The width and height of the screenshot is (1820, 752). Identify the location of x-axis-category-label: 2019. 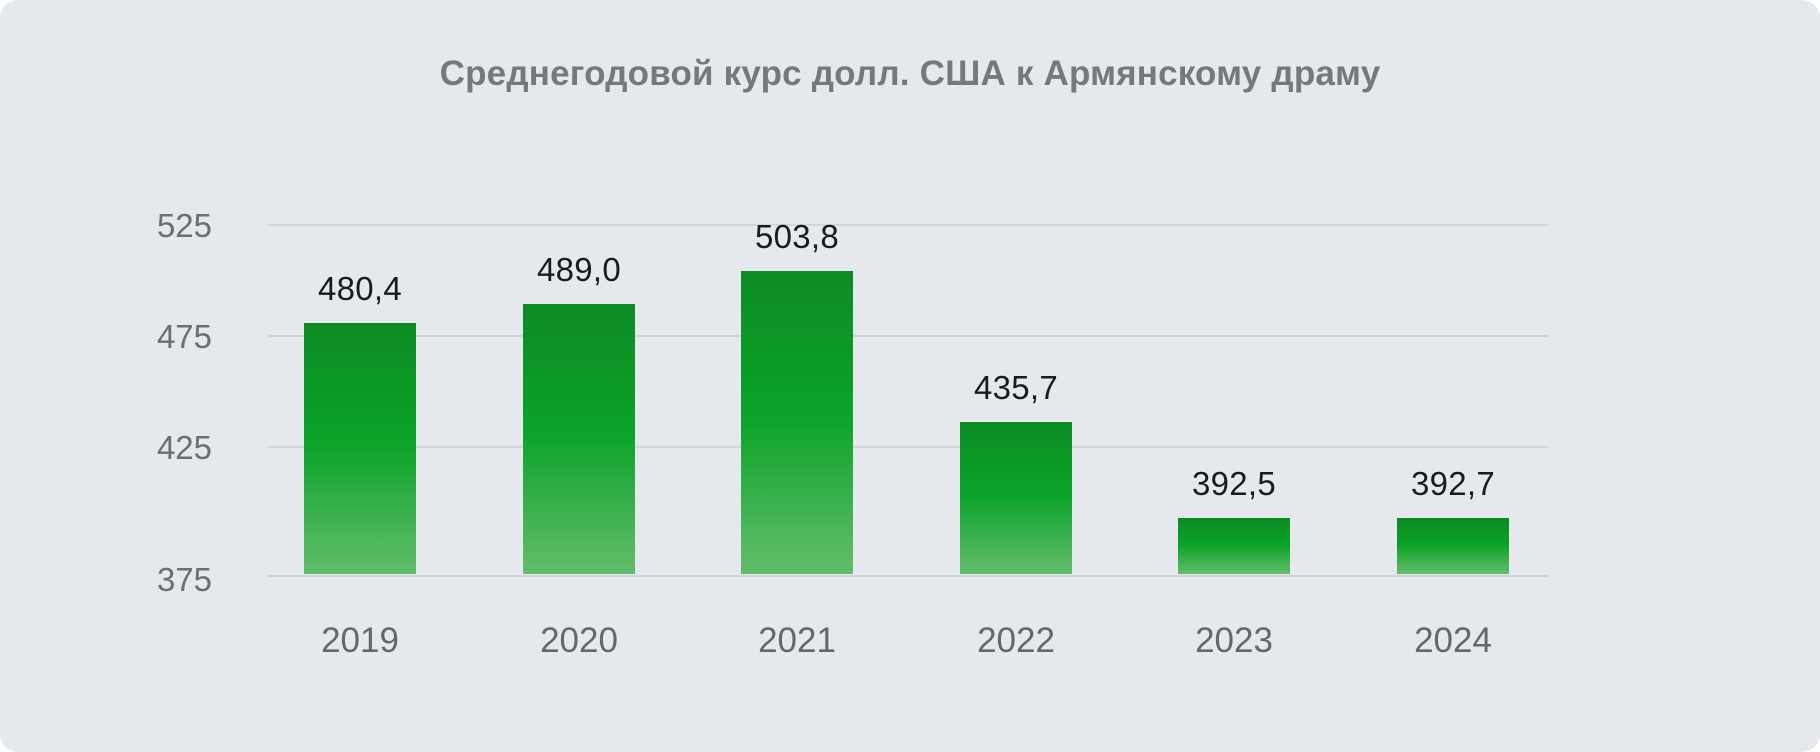
(360, 640).